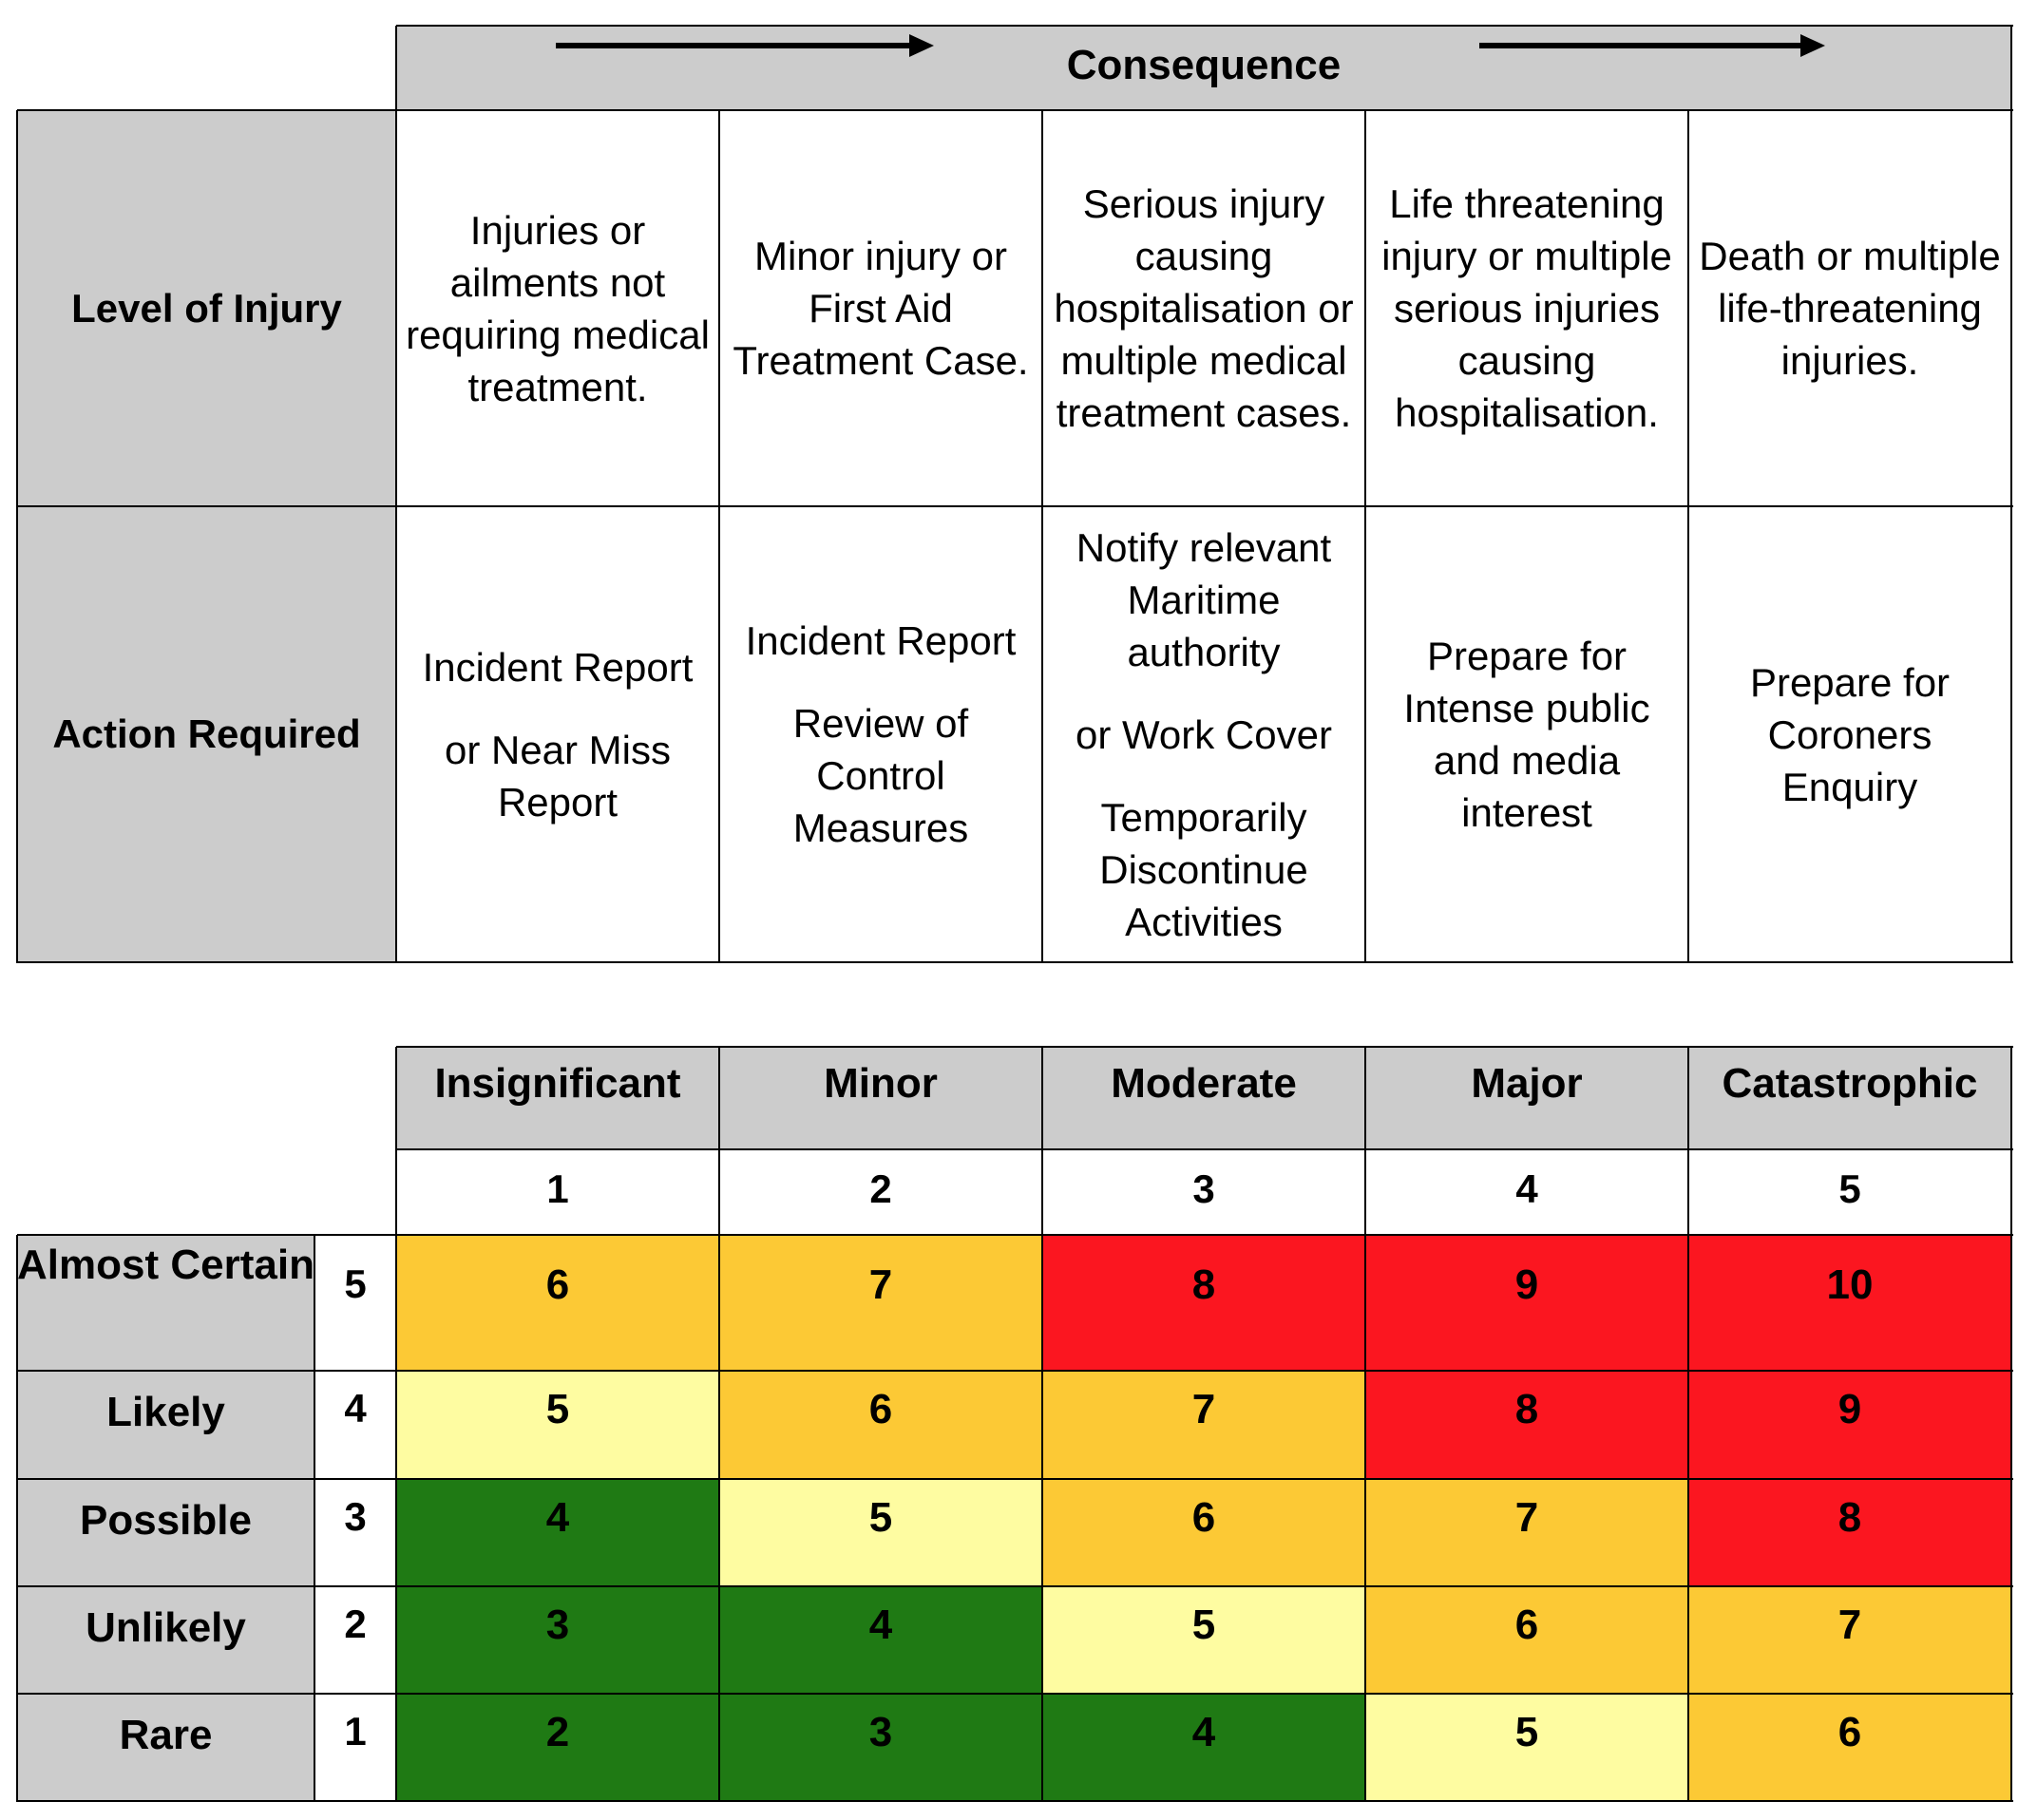 The height and width of the screenshot is (1820, 2018). I want to click on likelihood-label: Likely, so click(166, 1425).